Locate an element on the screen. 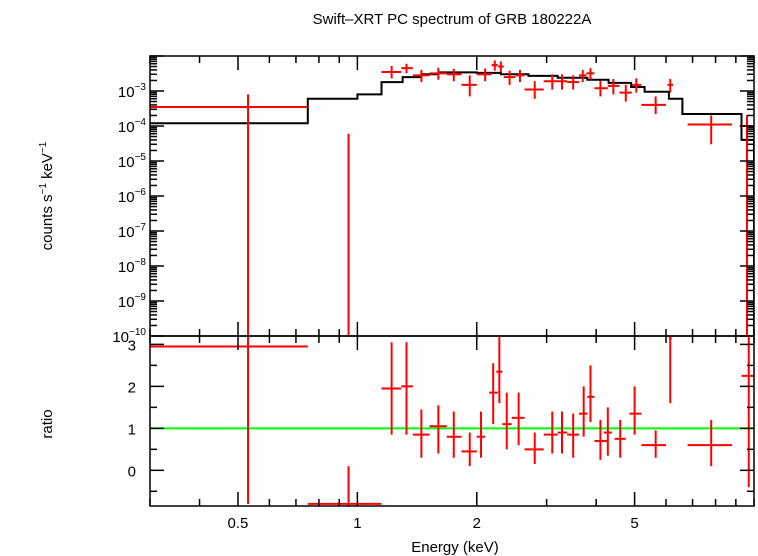  spectrum-y-tick-label: 10⁻⁹ is located at coordinates (132, 301).